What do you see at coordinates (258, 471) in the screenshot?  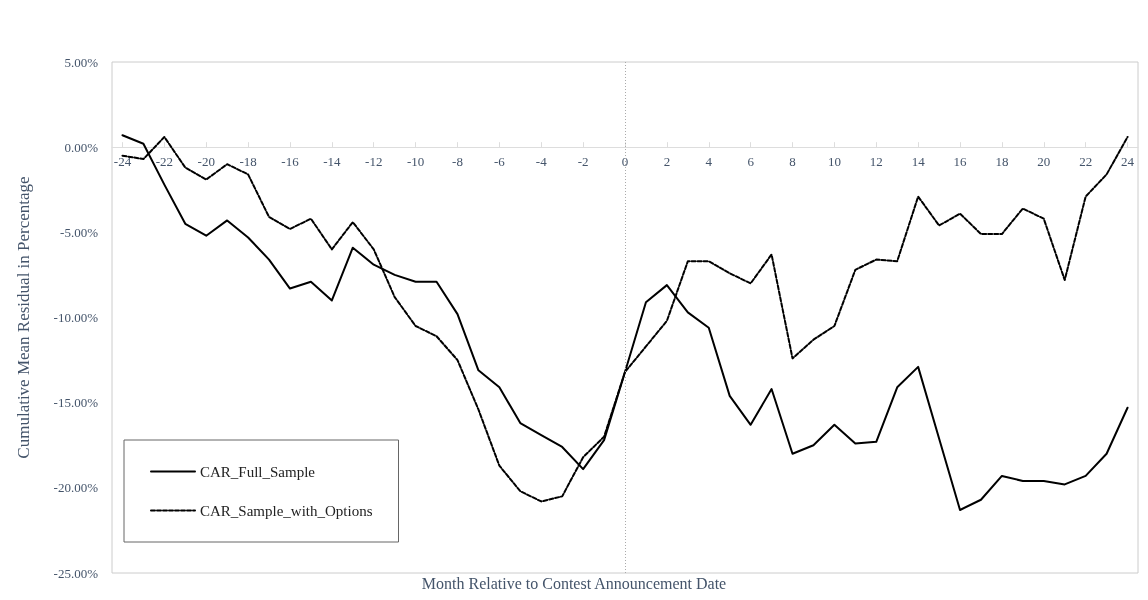 I see `legend-label: CAR_Full_Sample` at bounding box center [258, 471].